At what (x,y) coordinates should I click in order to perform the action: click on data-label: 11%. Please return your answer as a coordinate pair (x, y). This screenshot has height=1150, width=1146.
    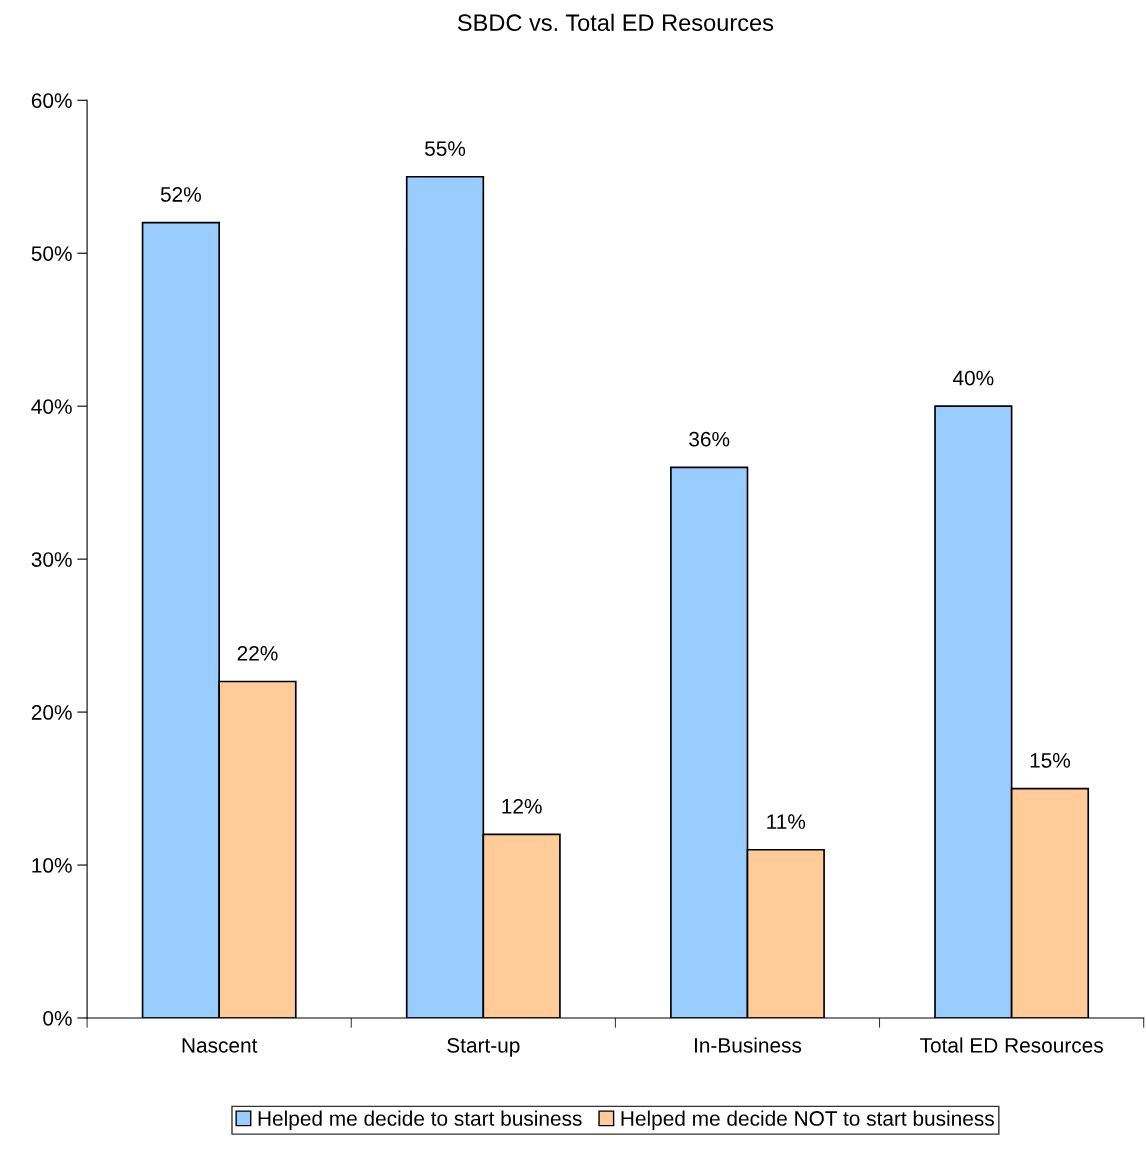
    Looking at the image, I should click on (786, 821).